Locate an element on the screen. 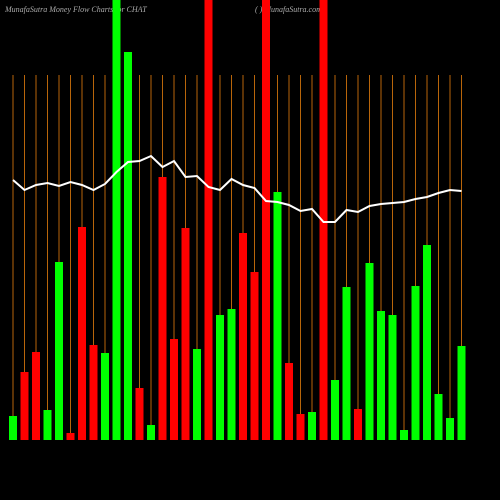  chart-title: MunafaSutra Money Flow Charts for CHAT is located at coordinates (75, 9).